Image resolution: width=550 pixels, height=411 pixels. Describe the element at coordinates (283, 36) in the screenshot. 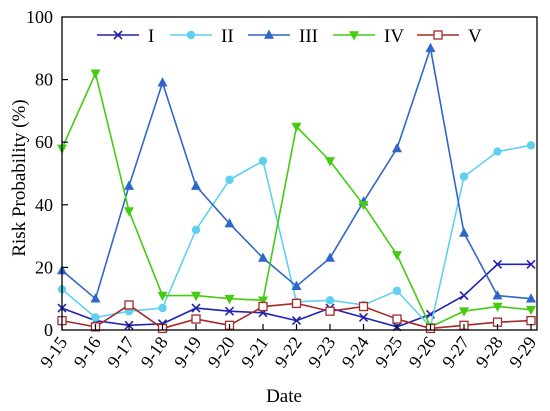

I see `legend-item-III: III` at that location.